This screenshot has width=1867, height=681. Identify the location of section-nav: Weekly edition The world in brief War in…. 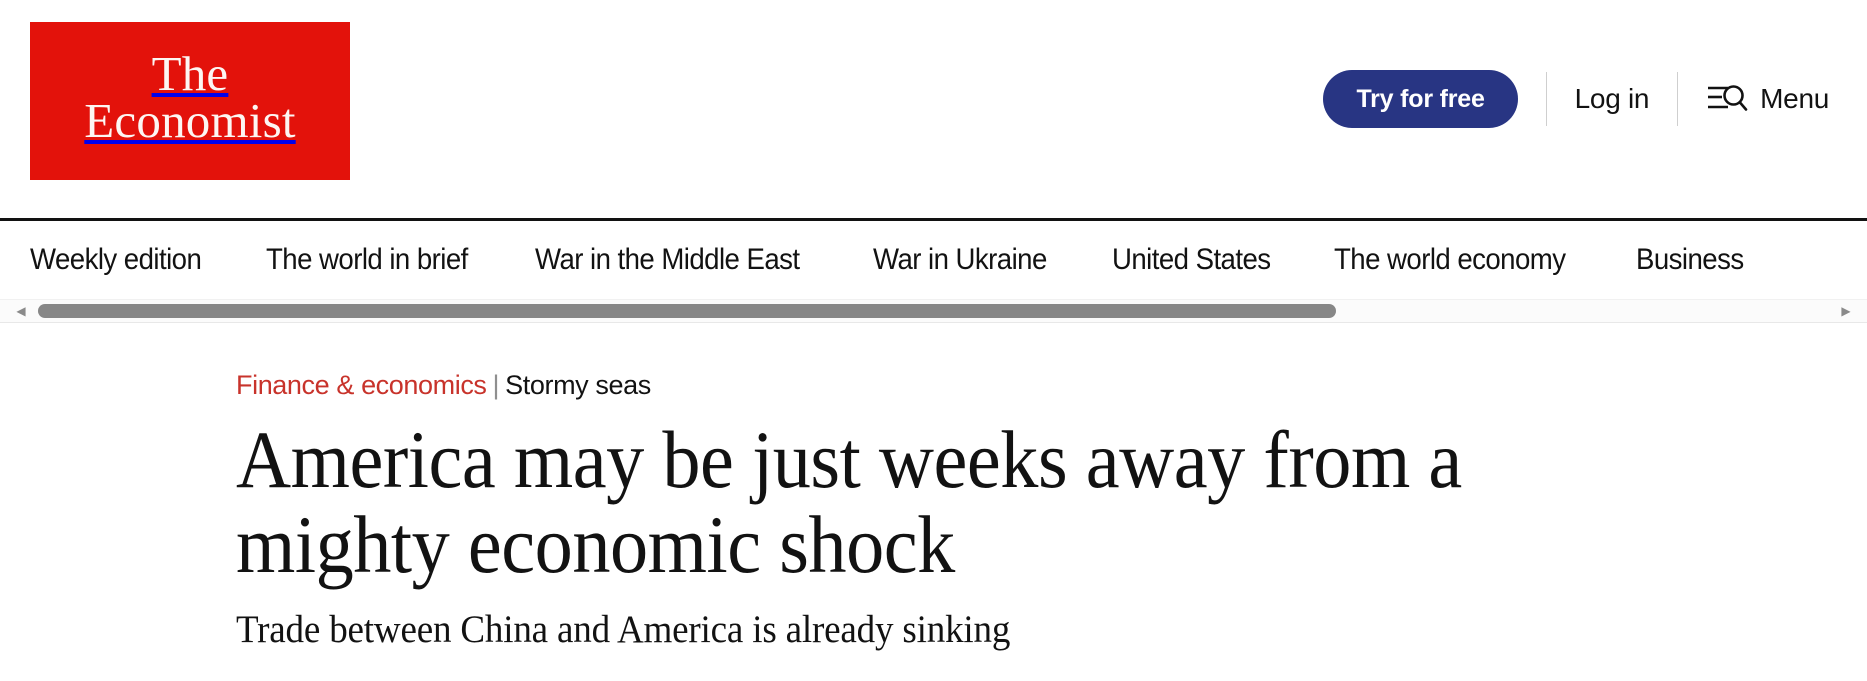
(933, 260).